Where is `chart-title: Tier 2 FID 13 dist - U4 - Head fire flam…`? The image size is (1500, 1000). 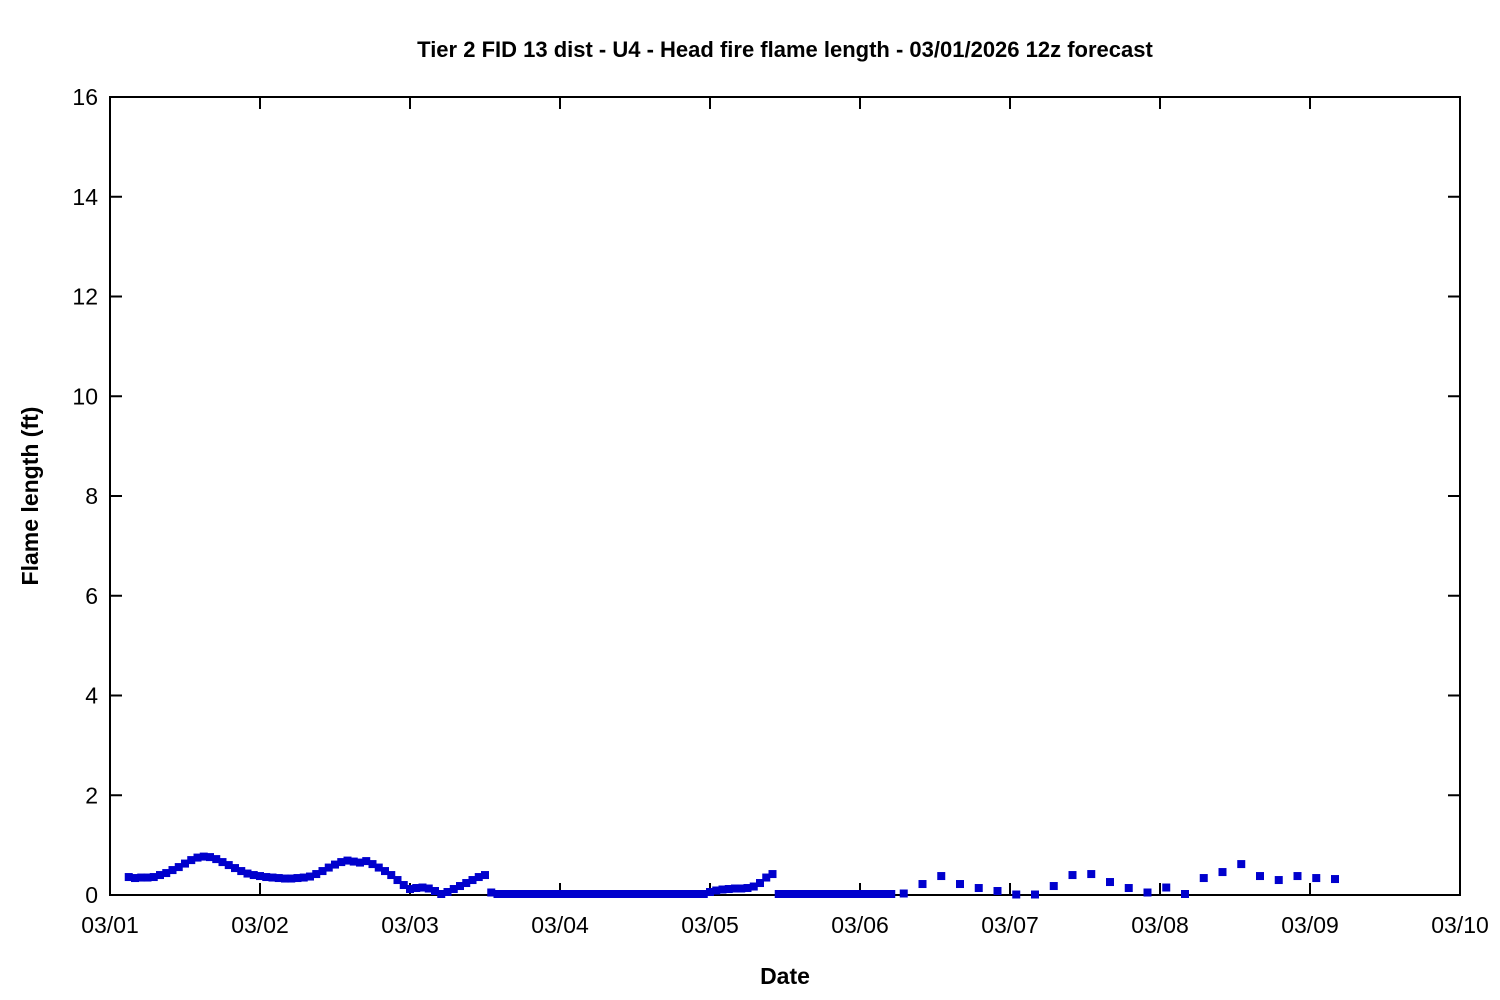 chart-title: Tier 2 FID 13 dist - U4 - Head fire flam… is located at coordinates (785, 49).